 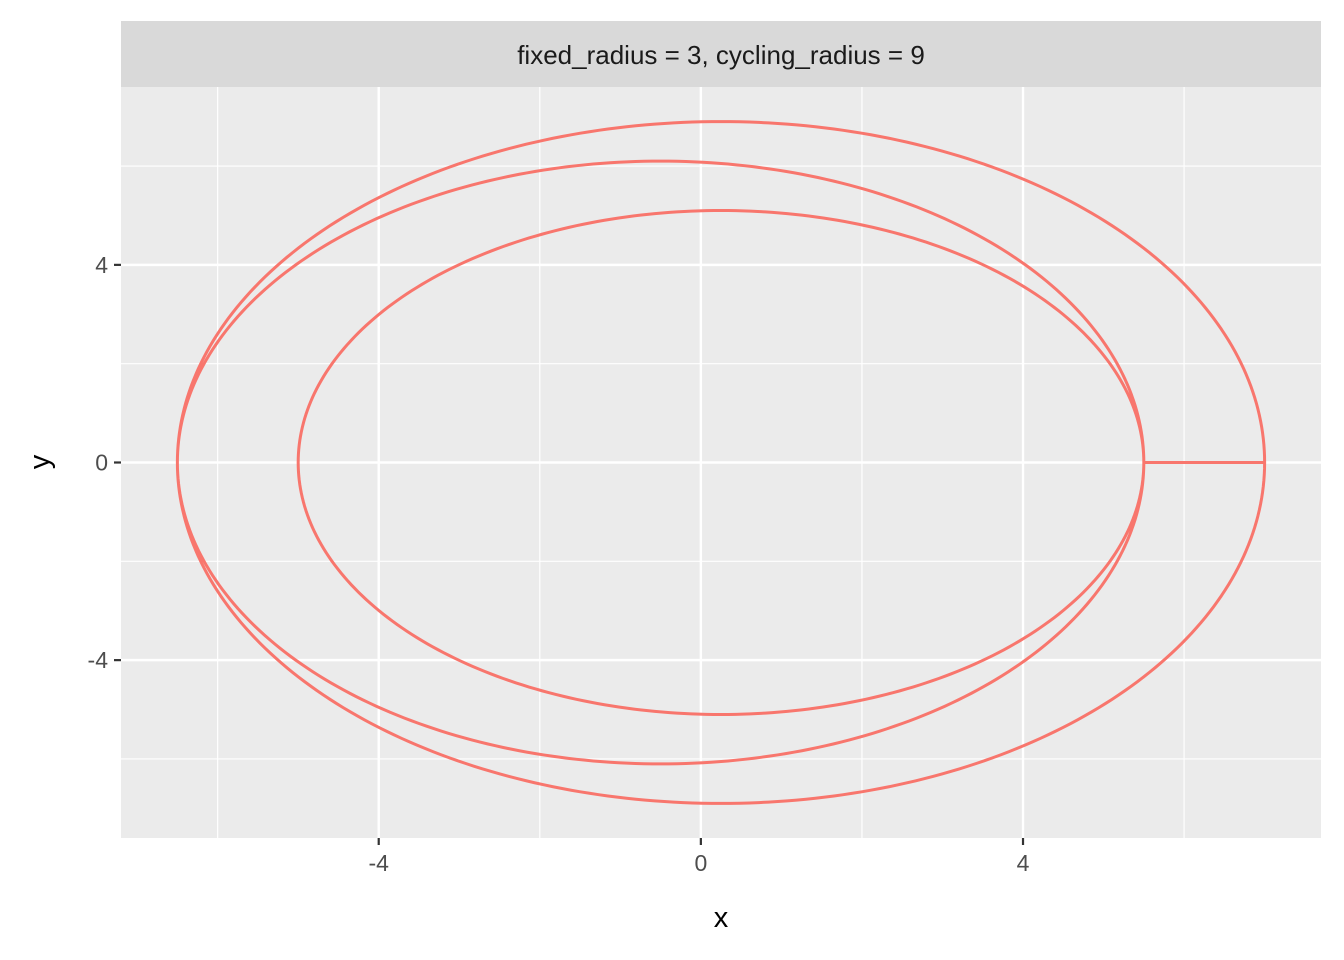 I want to click on x-axis: -4 0 4, so click(x=699, y=857).